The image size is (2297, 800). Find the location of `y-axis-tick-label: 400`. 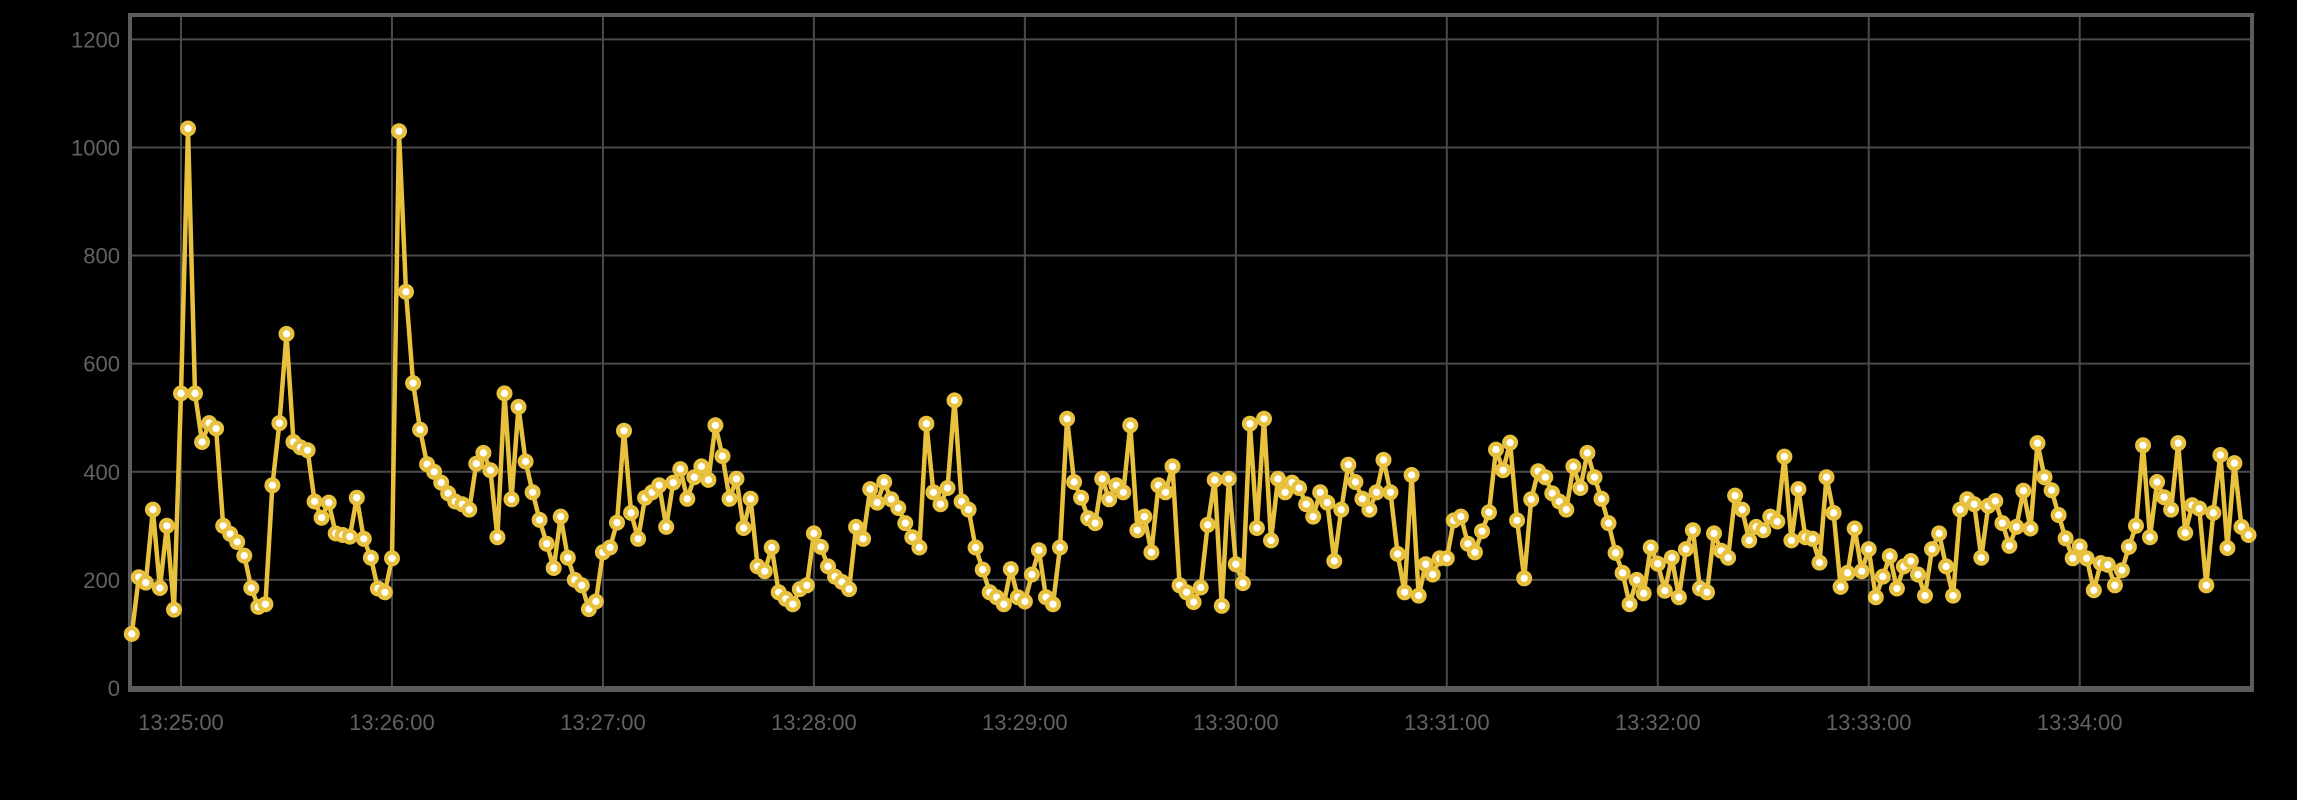

y-axis-tick-label: 400 is located at coordinates (101, 472).